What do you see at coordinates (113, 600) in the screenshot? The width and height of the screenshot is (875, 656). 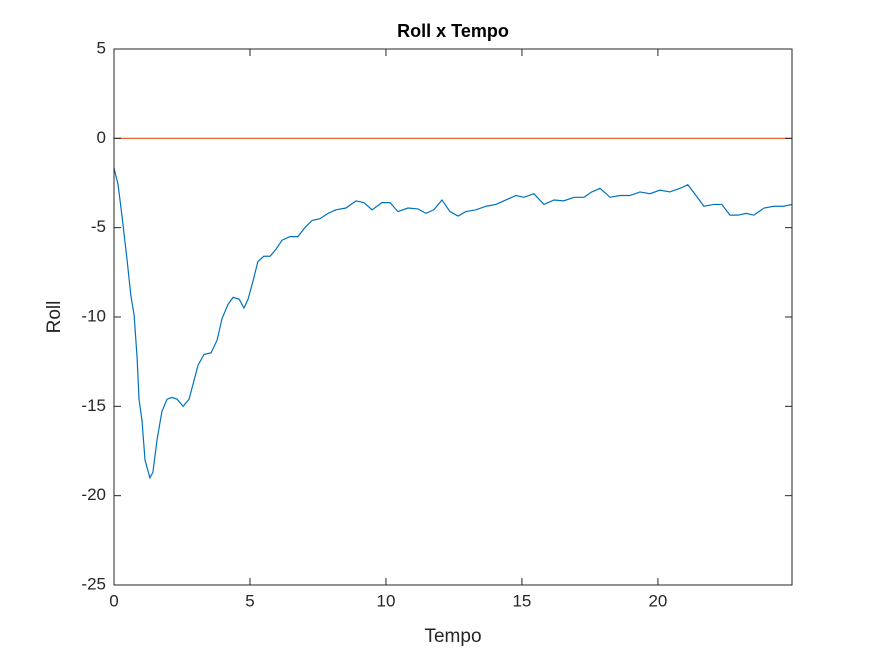 I see `x-tick-label: 0` at bounding box center [113, 600].